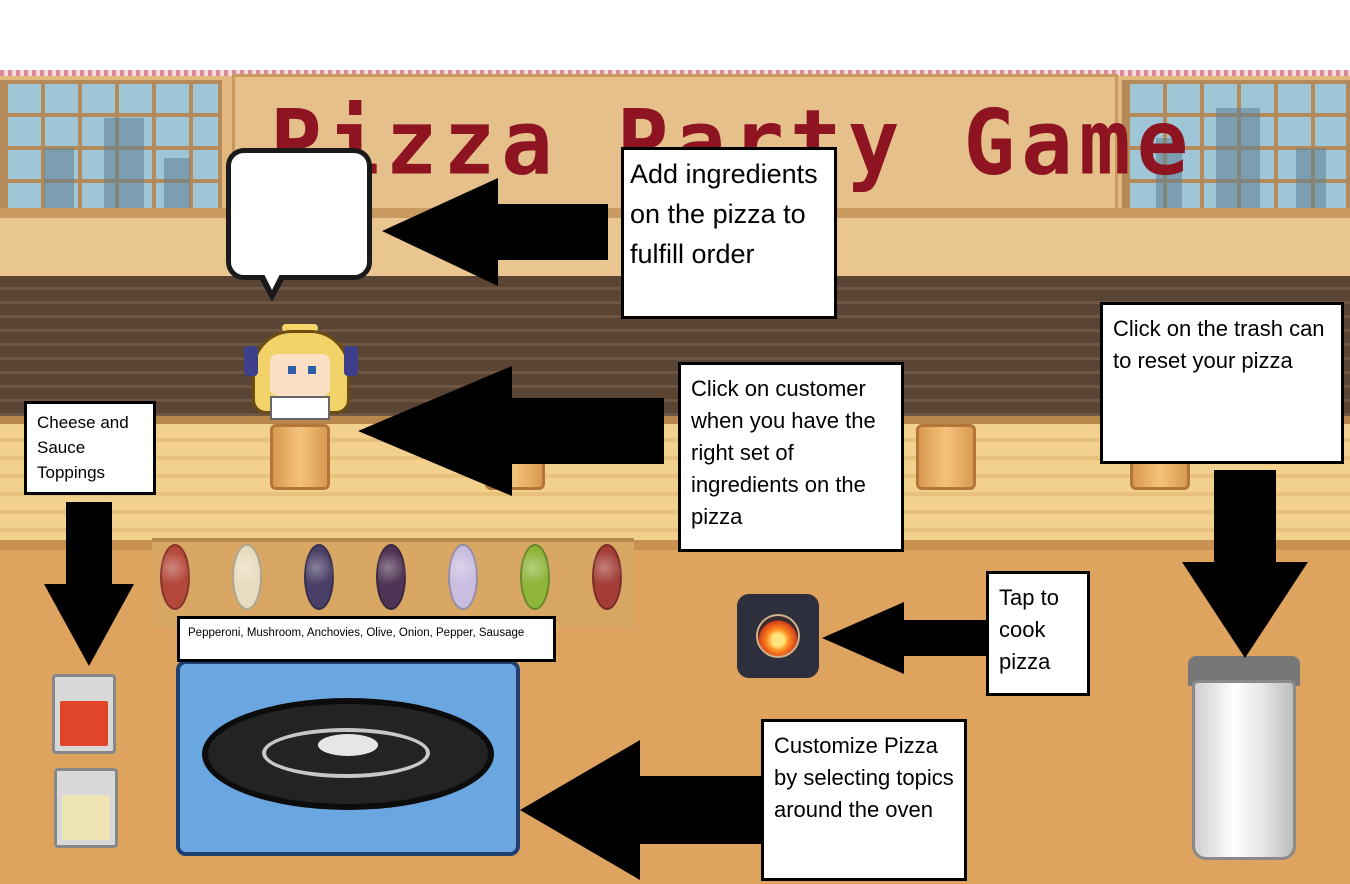 Image resolution: width=1350 pixels, height=884 pixels. Describe the element at coordinates (300, 375) in the screenshot. I see `customer-face` at that location.